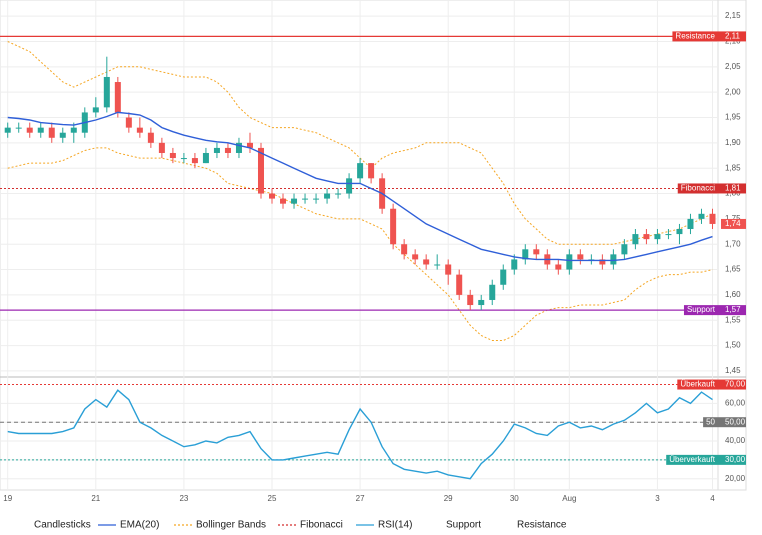 Image resolution: width=762 pixels, height=535 pixels. Describe the element at coordinates (697, 384) in the screenshot. I see `level-name: Überkauft` at that location.